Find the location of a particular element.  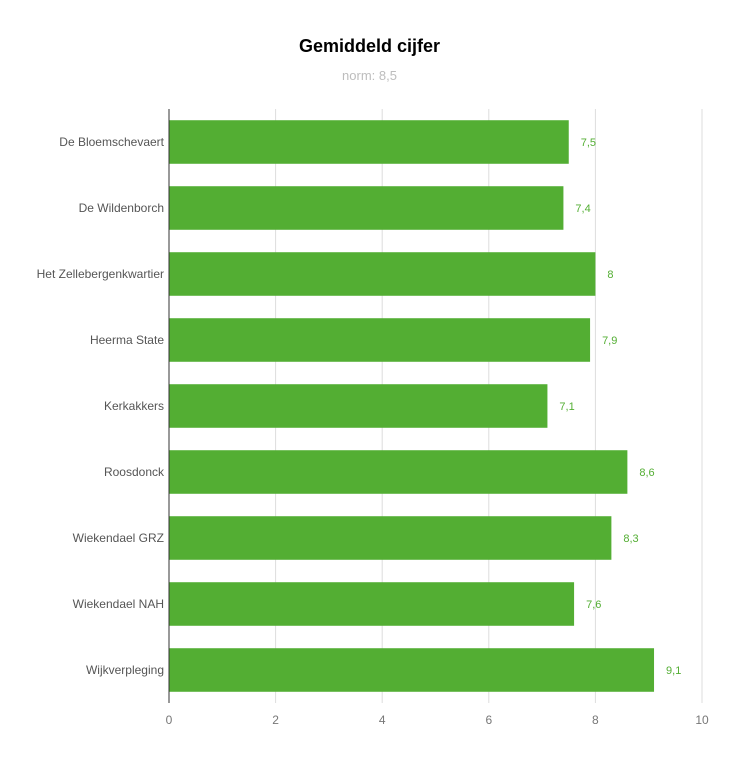

data-label: 7,5 is located at coordinates (588, 143).